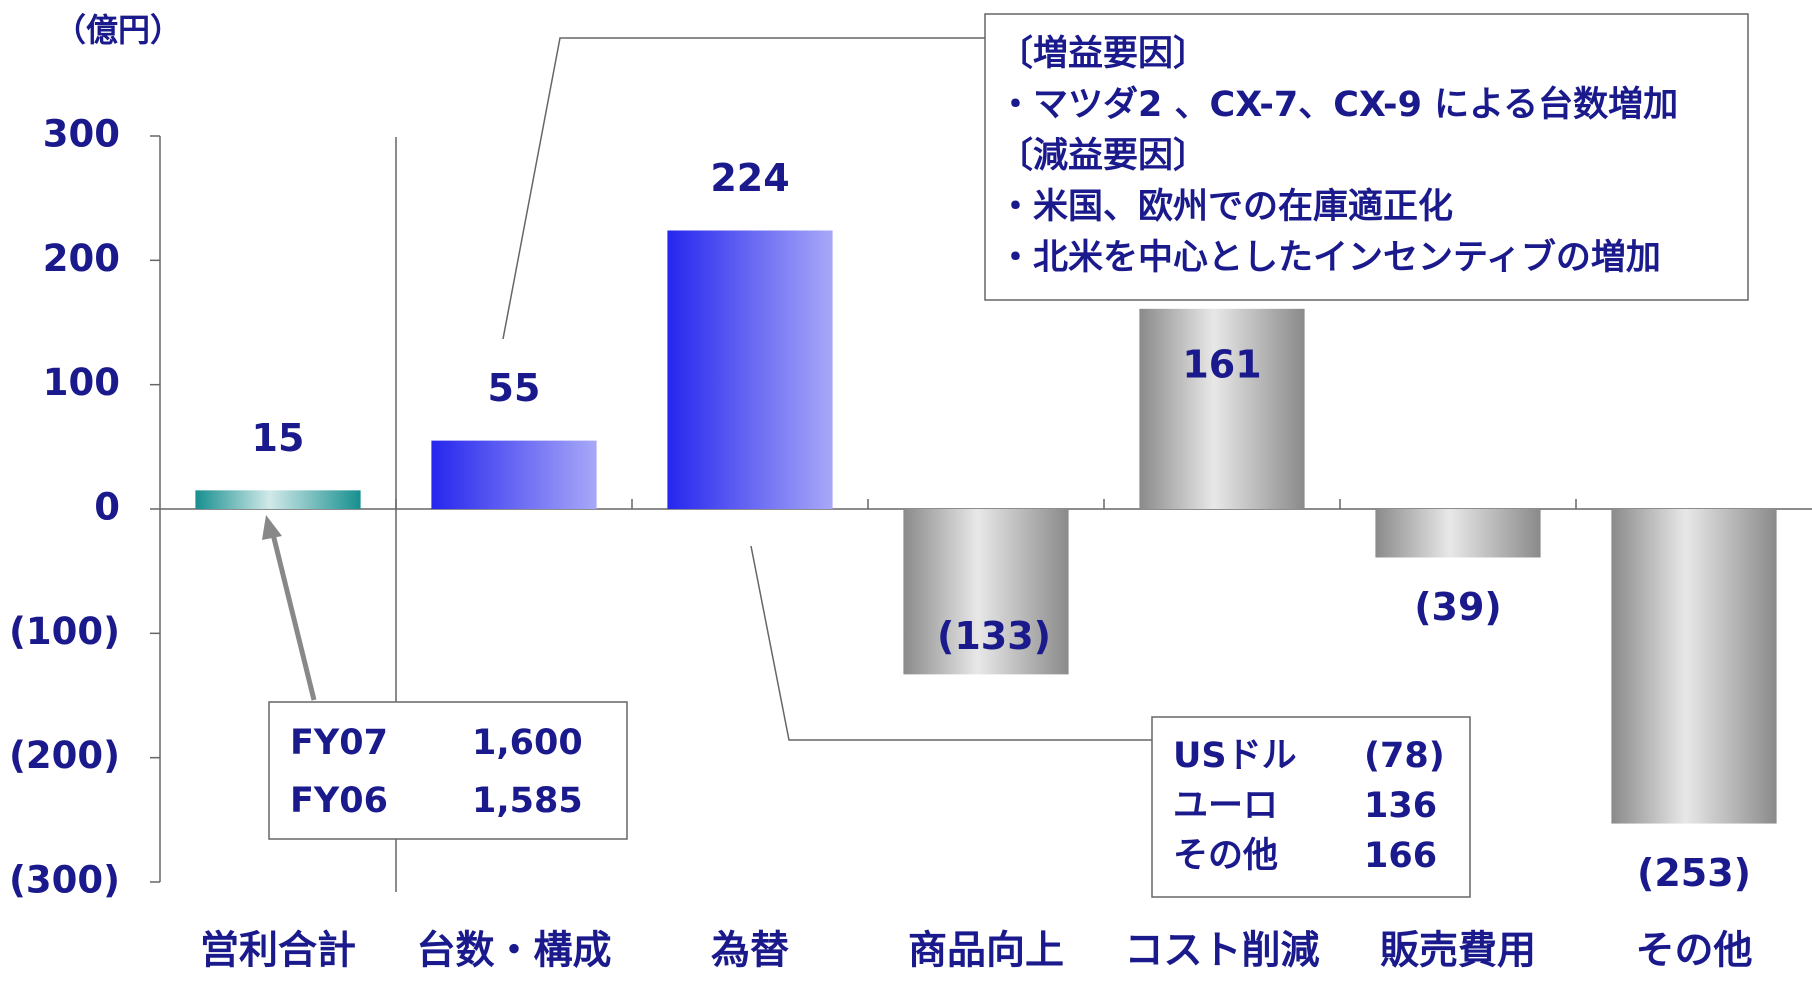 The image size is (1812, 985). Describe the element at coordinates (339, 801) in the screenshot. I see `box-text: FY06` at that location.